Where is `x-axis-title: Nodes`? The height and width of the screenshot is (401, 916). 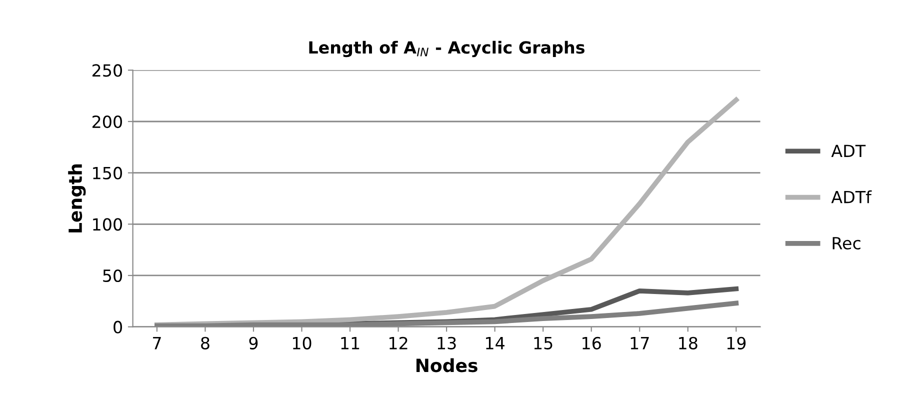 x-axis-title: Nodes is located at coordinates (447, 365).